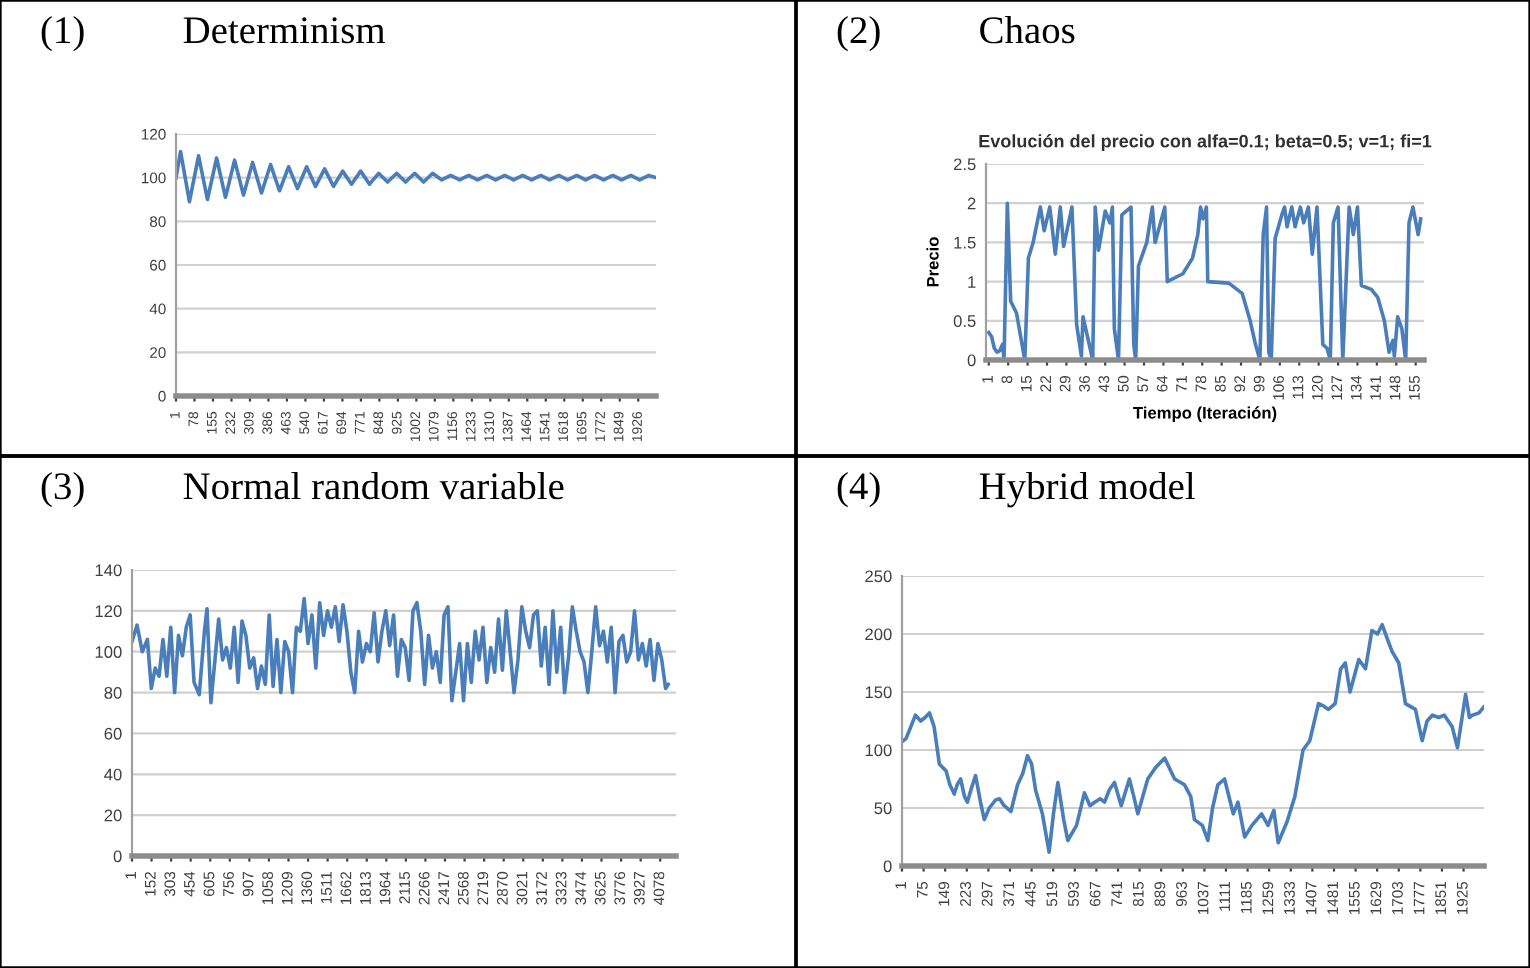 The width and height of the screenshot is (1530, 968). Describe the element at coordinates (878, 634) in the screenshot. I see `y-tick-label: 200` at that location.